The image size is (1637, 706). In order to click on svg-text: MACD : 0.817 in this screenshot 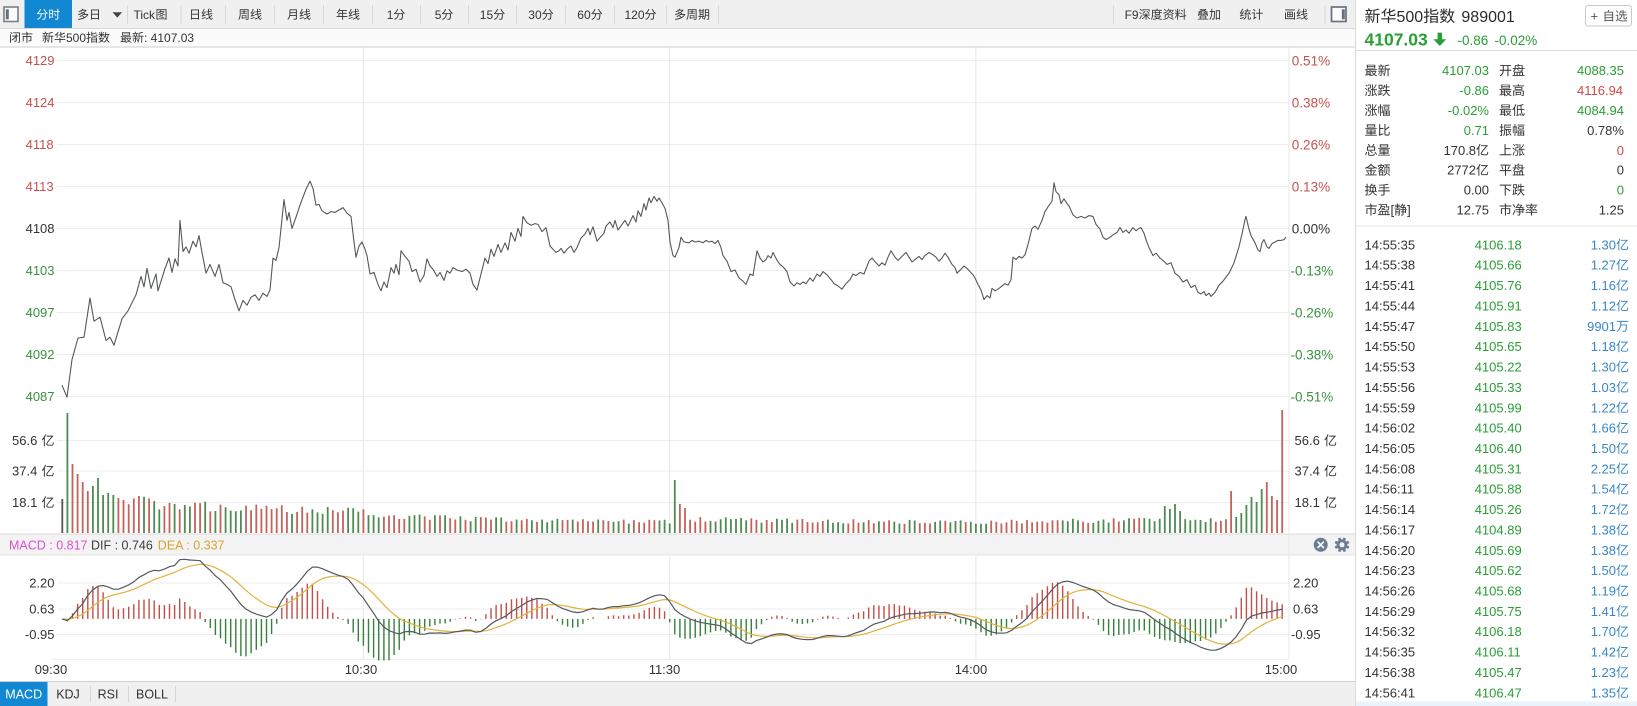, I will do `click(48, 546)`.